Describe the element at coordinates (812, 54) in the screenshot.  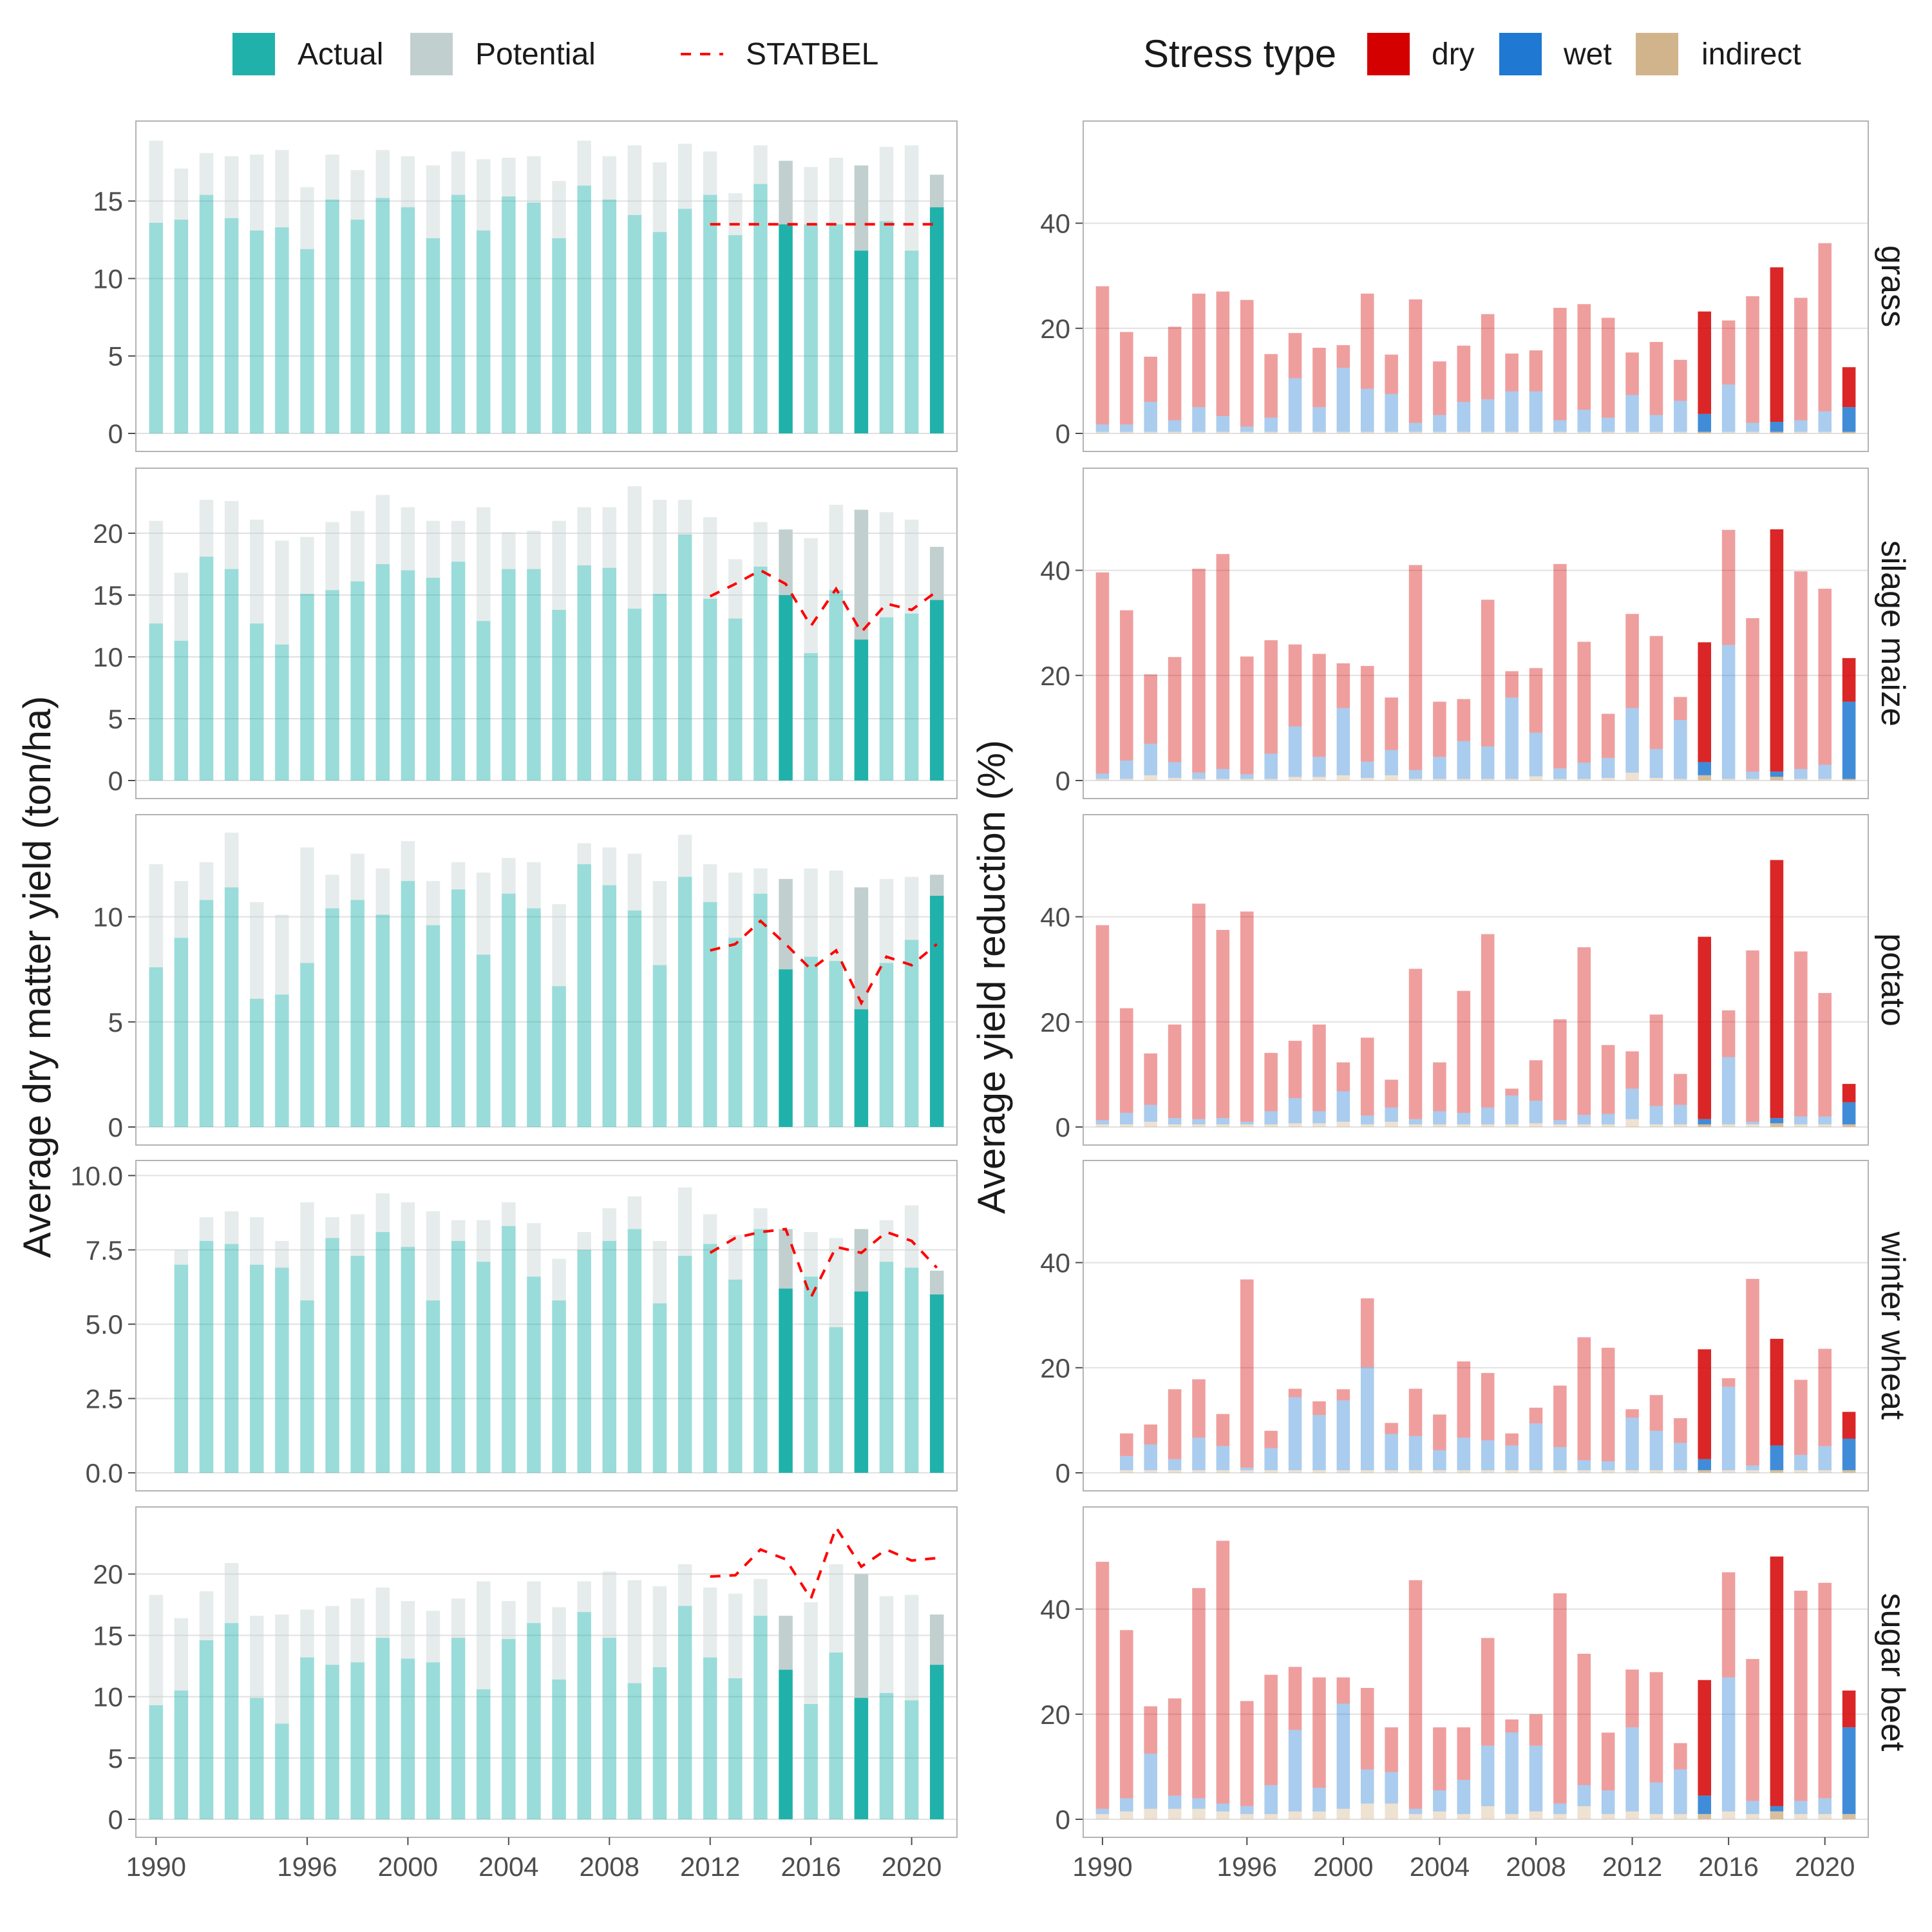
I see `legend-label-statbel: STATBEL` at that location.